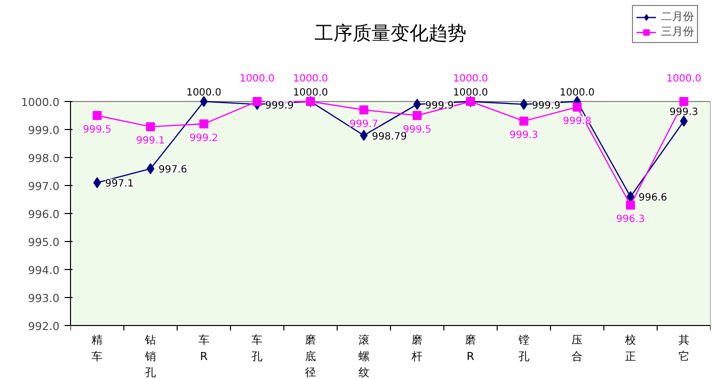 Image resolution: width=714 pixels, height=379 pixels. I want to click on data-label: 996.6, so click(653, 198).